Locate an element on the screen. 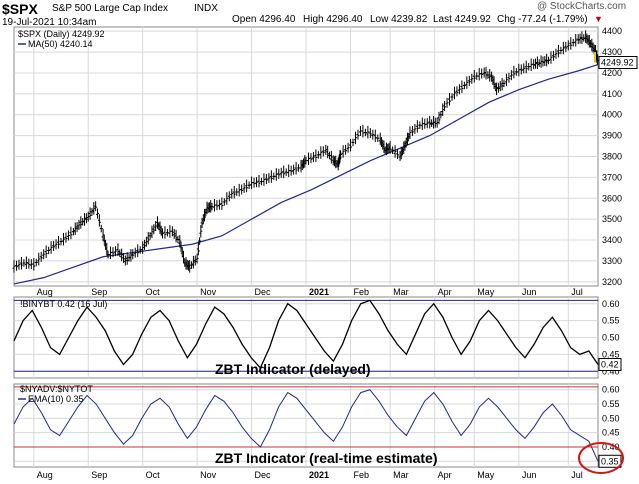 This screenshot has width=639, height=484. zbt-legend-label: !BINYBT 0.42 (16 Jul) is located at coordinates (63, 304).